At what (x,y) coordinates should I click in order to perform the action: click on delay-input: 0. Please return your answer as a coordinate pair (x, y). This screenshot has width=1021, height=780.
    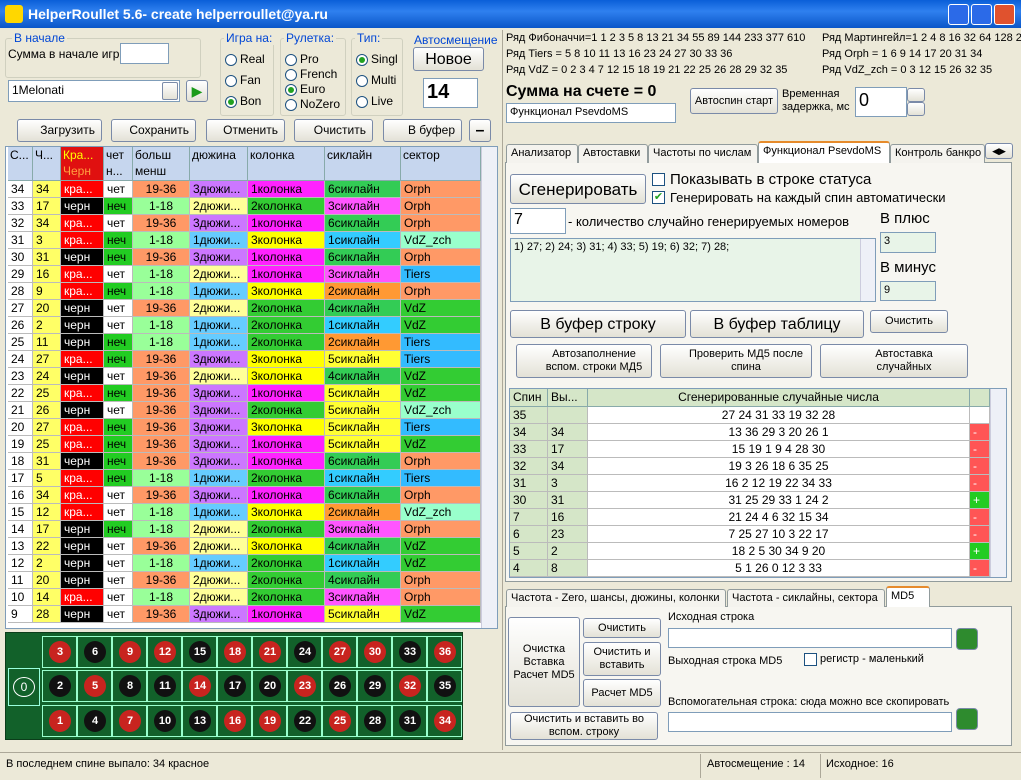
    Looking at the image, I should click on (881, 102).